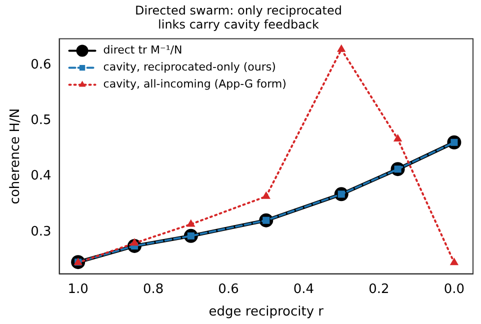  What do you see at coordinates (228, 289) in the screenshot?
I see `x-tick-label: 0.6` at bounding box center [228, 289].